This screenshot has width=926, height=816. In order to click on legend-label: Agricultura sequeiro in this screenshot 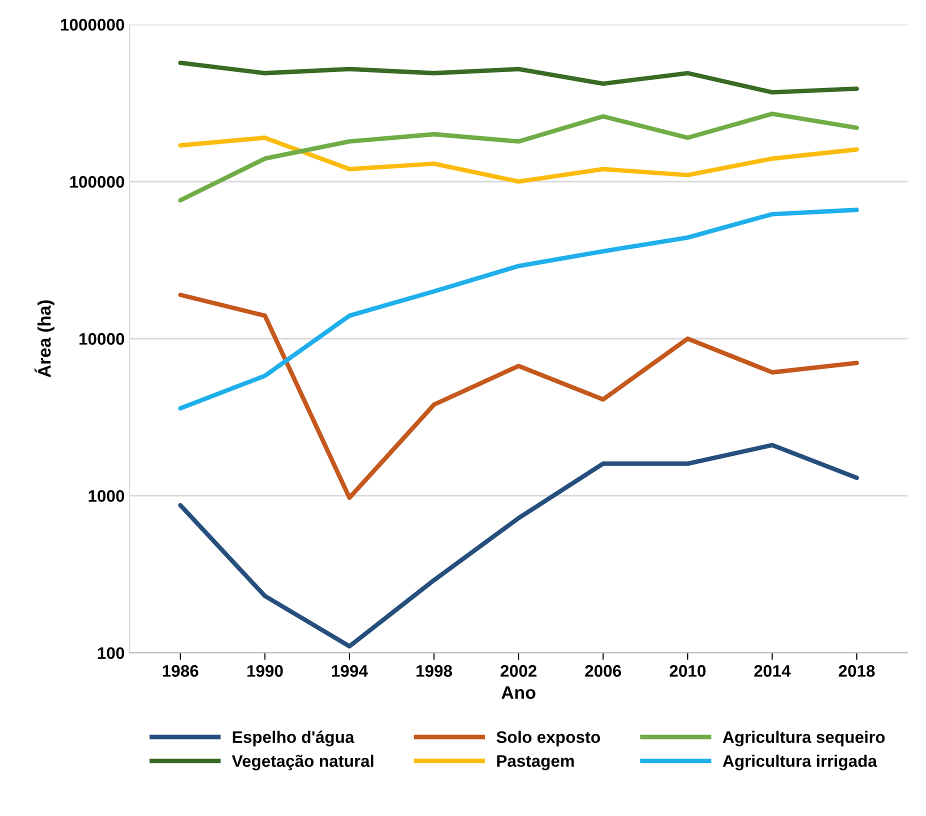, I will do `click(803, 738)`.